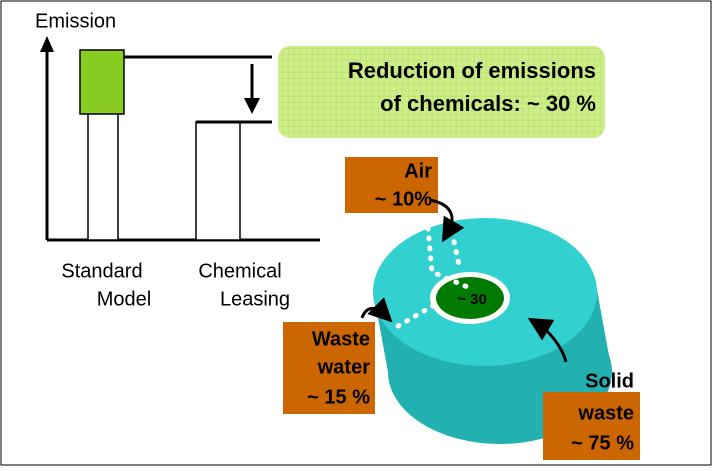 The height and width of the screenshot is (471, 712). I want to click on callout-text: ~ 15 %, so click(338, 397).